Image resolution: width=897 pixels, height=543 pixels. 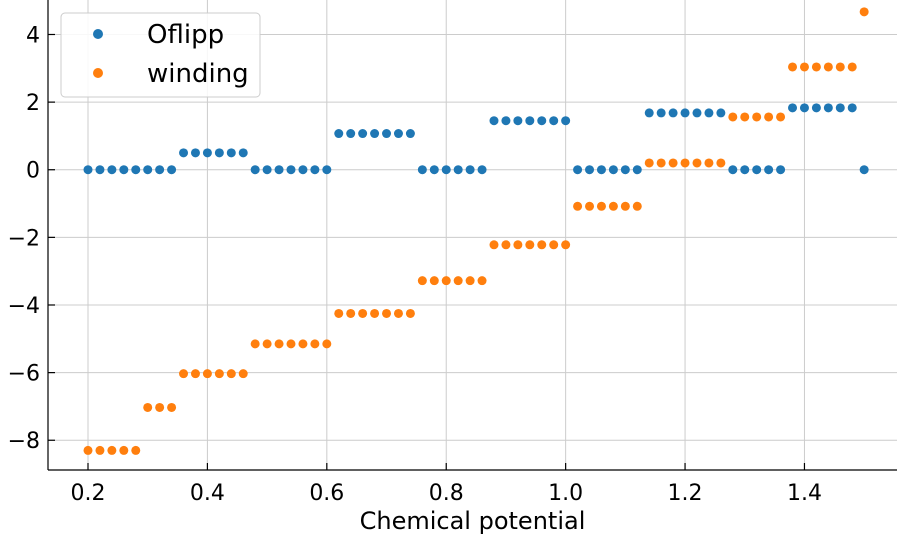 What do you see at coordinates (24, 374) in the screenshot?
I see `y-tick-label: −6` at bounding box center [24, 374].